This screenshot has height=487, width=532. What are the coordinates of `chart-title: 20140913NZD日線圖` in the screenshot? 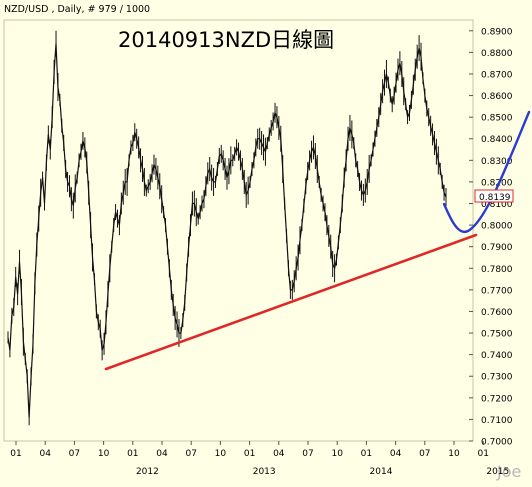 It's located at (226, 40).